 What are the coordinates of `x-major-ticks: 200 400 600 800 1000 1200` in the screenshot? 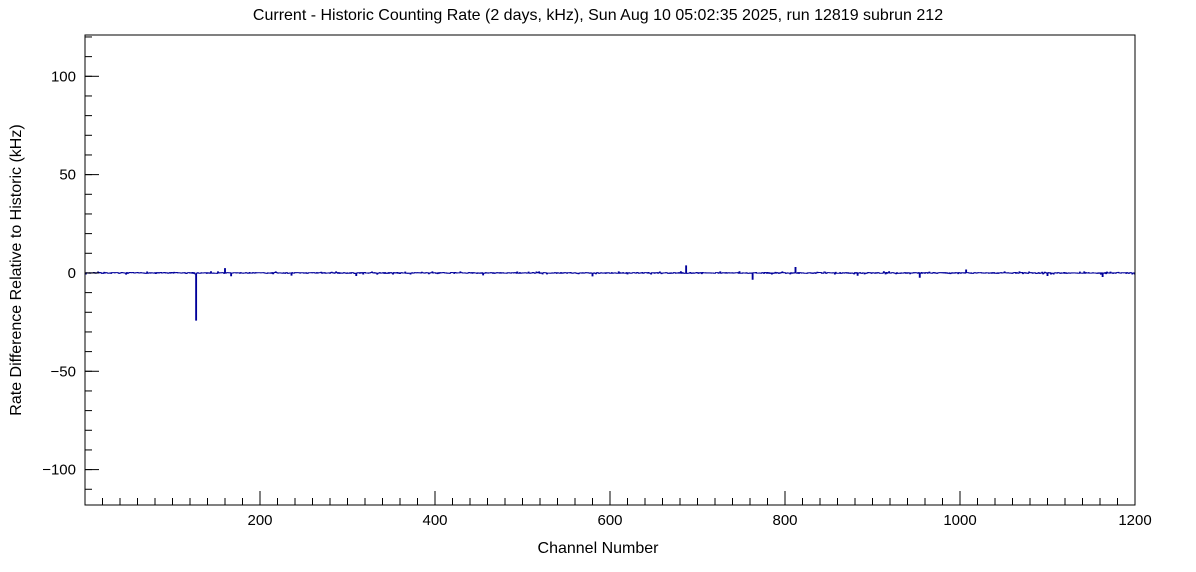 It's located at (699, 510).